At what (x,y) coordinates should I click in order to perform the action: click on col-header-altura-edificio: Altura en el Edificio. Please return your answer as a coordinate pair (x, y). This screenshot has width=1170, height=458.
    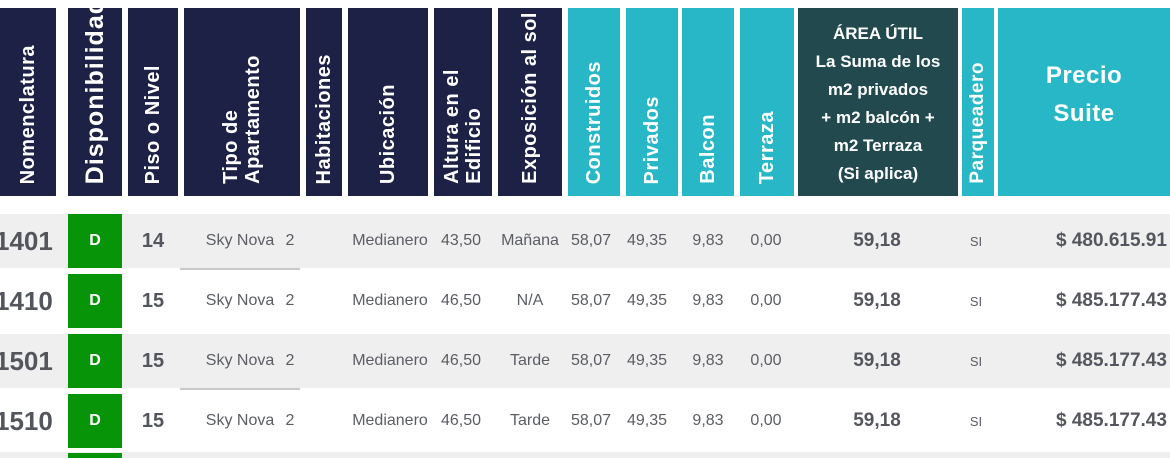
    Looking at the image, I should click on (463, 102).